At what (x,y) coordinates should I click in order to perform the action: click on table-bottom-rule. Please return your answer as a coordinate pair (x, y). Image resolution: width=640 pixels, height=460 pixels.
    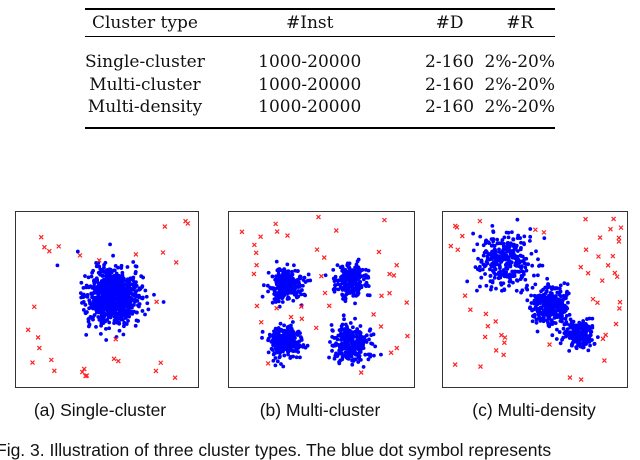
    Looking at the image, I should click on (320, 128).